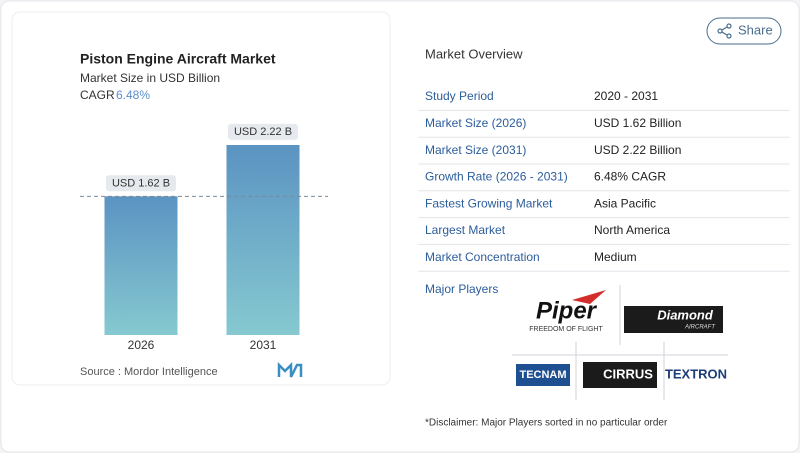 This screenshot has height=458, width=800. What do you see at coordinates (133, 95) in the screenshot?
I see `cagr-value: 6.48%` at bounding box center [133, 95].